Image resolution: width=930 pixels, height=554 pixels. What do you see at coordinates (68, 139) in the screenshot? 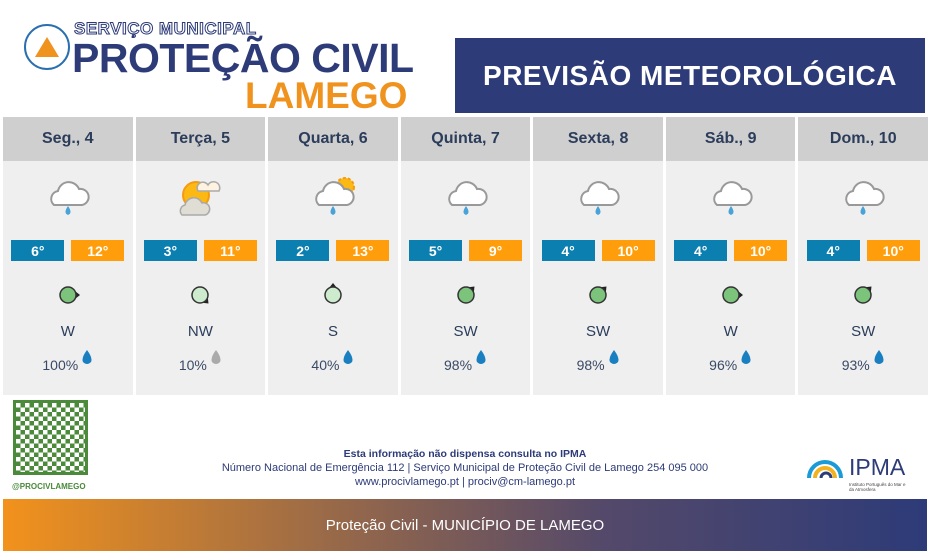
I see `day-label: Seg., 4` at bounding box center [68, 139].